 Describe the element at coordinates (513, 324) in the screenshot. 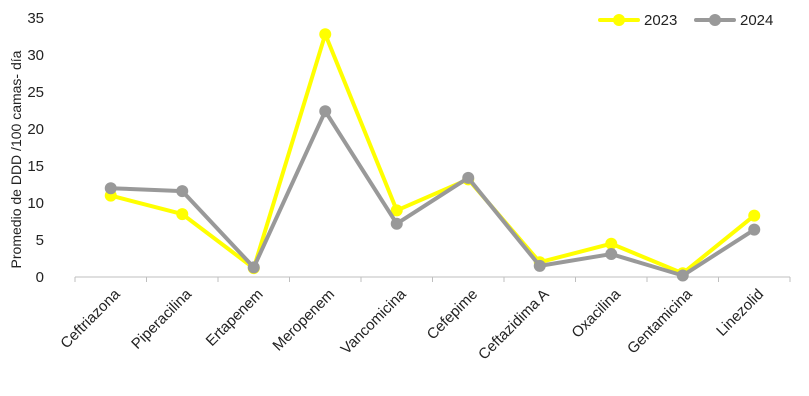

I see `x-category-label: Ceftazidima A` at that location.